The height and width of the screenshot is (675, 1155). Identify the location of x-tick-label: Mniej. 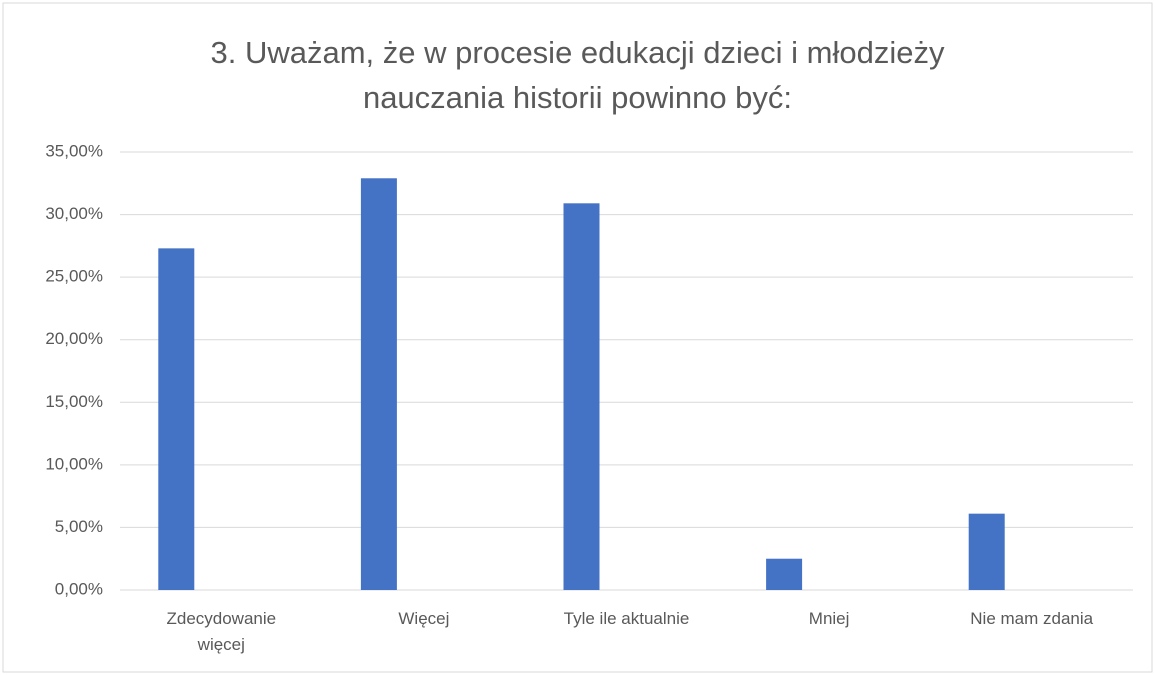
(829, 618).